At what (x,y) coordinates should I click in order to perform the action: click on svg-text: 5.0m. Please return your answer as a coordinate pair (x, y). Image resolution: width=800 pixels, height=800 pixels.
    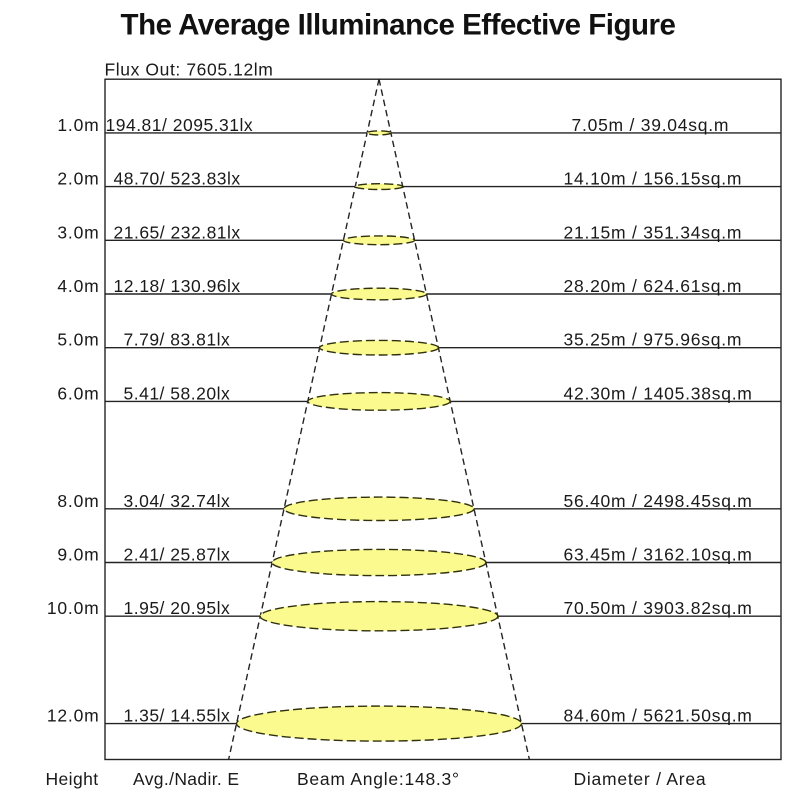
    Looking at the image, I should click on (78, 340).